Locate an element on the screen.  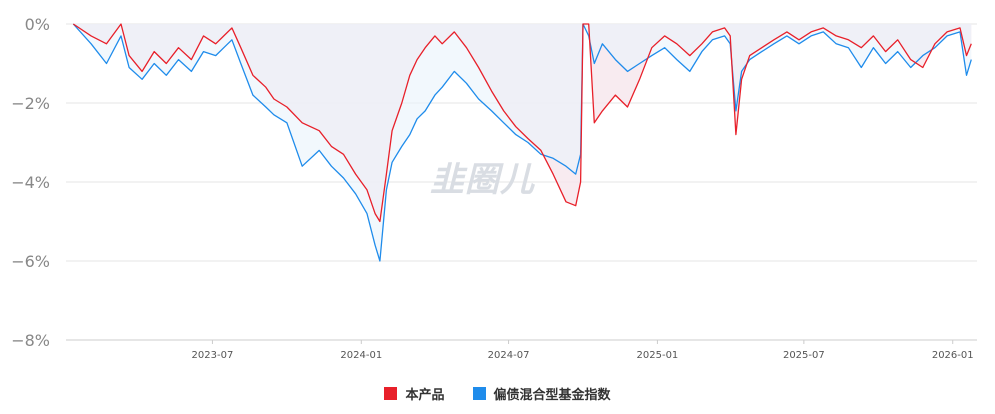
x-tick-label: 2026-01 is located at coordinates (953, 355).